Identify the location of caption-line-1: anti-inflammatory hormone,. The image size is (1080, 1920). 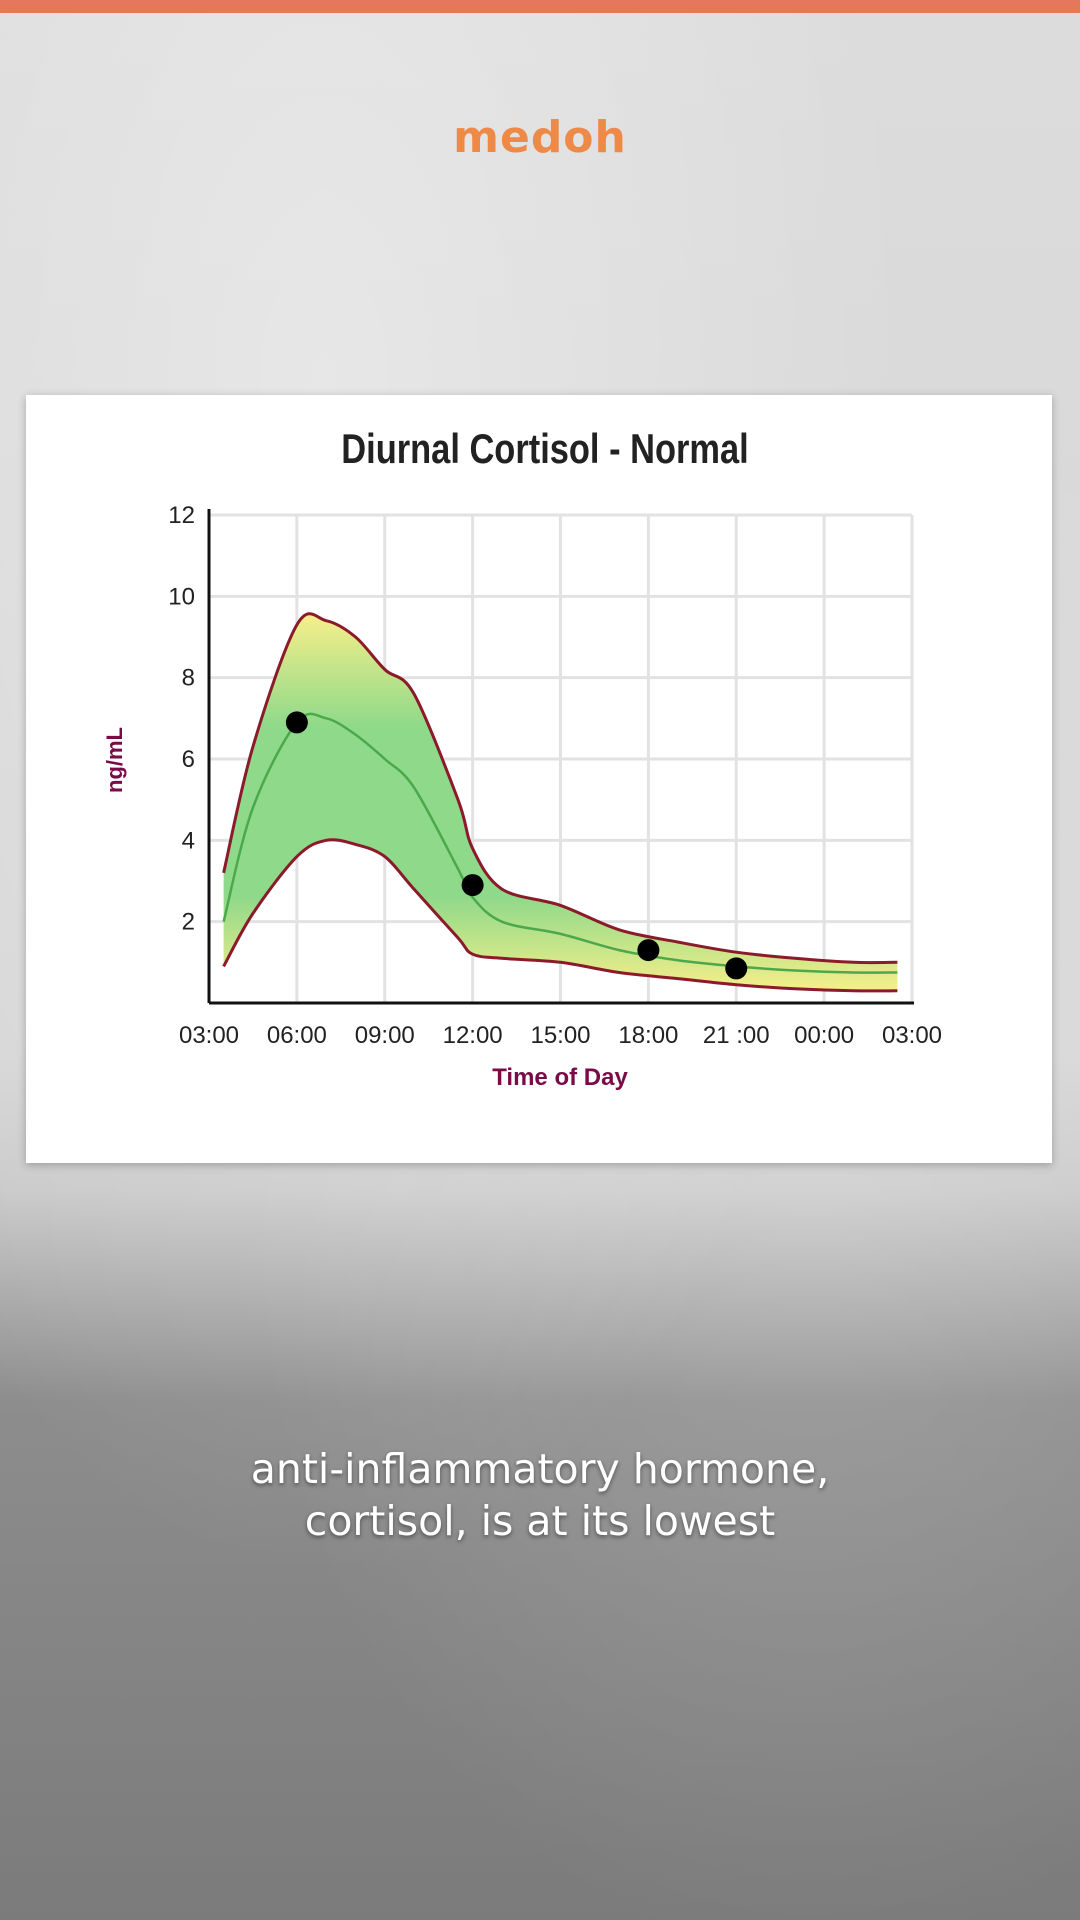
(540, 1469).